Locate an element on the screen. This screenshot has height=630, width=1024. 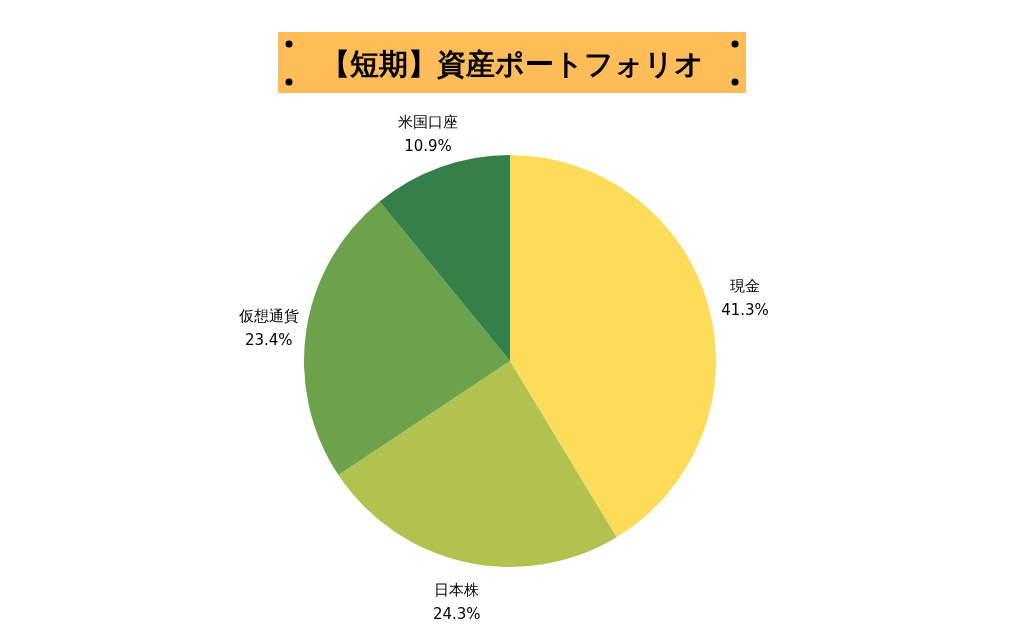
data-label: 41.3% is located at coordinates (745, 310).